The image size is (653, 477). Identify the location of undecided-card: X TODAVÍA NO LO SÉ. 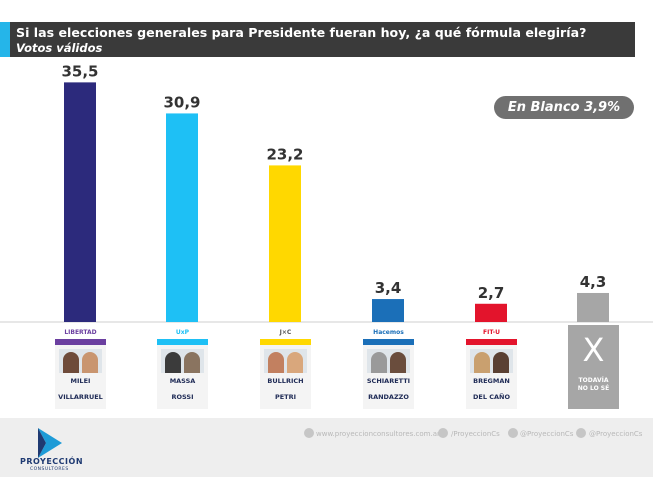
(593, 367).